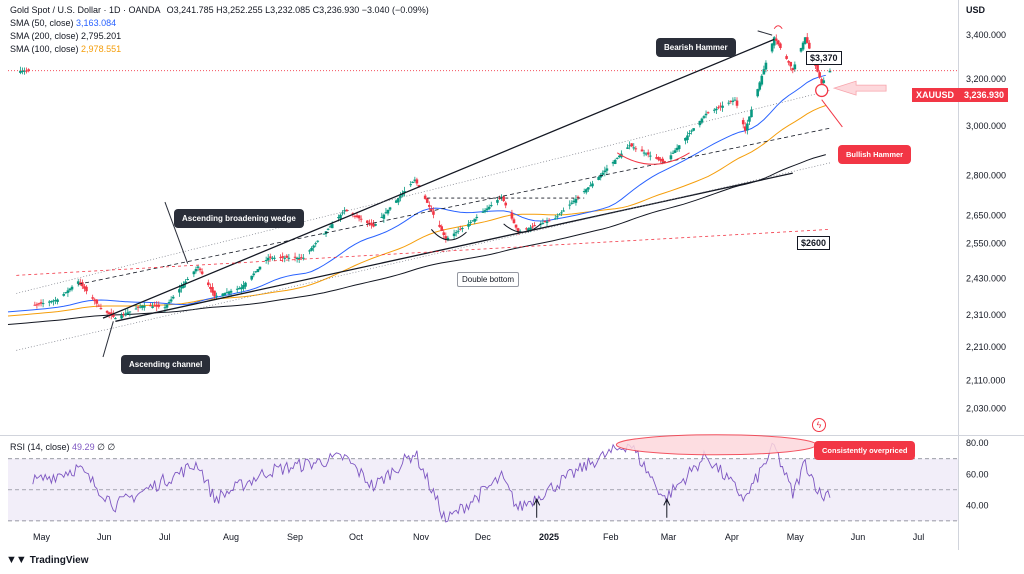 This screenshot has width=1024, height=574. What do you see at coordinates (62, 447) in the screenshot?
I see `rsi-legend: RSI (14, close) 49.29 ∅ ∅` at bounding box center [62, 447].